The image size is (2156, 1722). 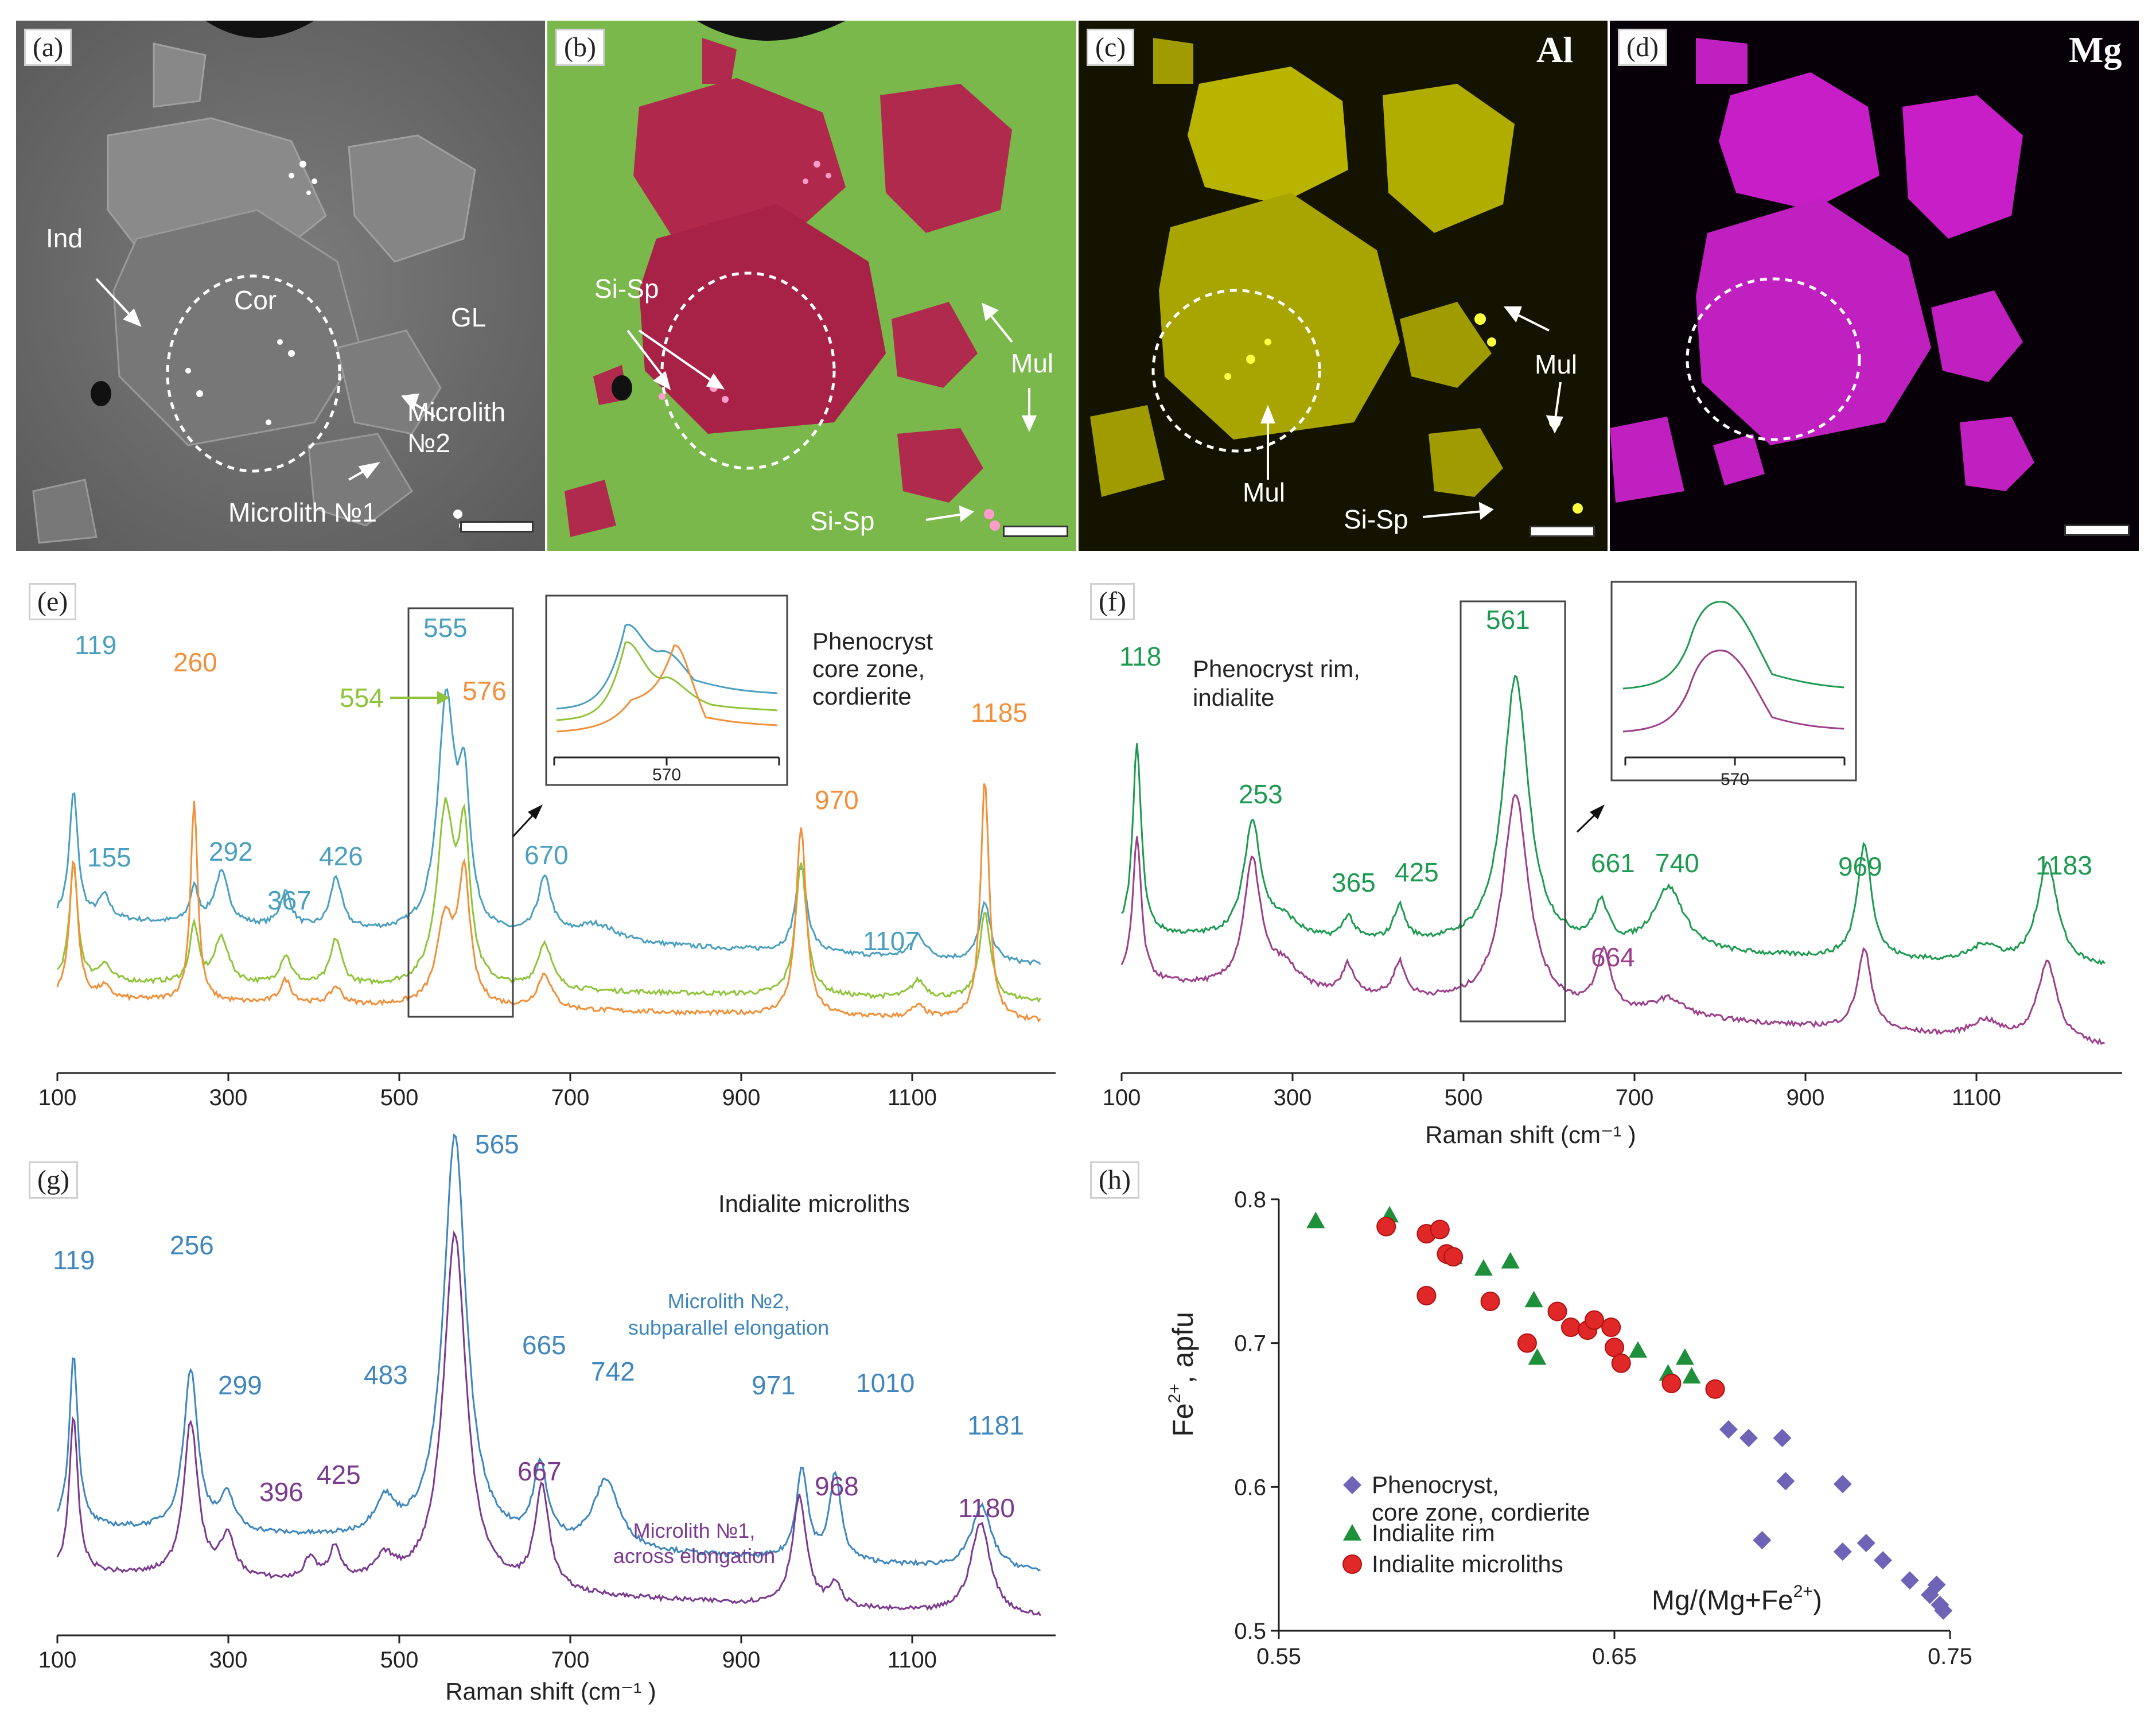 What do you see at coordinates (837, 800) in the screenshot?
I see `peak-970: 970` at bounding box center [837, 800].